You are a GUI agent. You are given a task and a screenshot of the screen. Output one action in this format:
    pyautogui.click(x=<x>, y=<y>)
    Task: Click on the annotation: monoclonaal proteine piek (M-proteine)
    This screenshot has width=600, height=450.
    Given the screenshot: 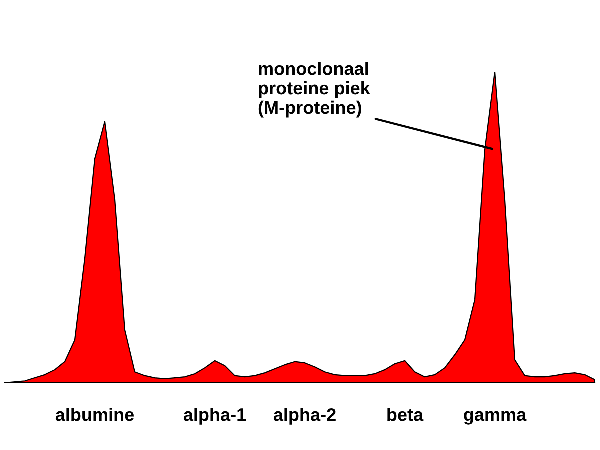 What is the action you would take?
    pyautogui.click(x=314, y=90)
    